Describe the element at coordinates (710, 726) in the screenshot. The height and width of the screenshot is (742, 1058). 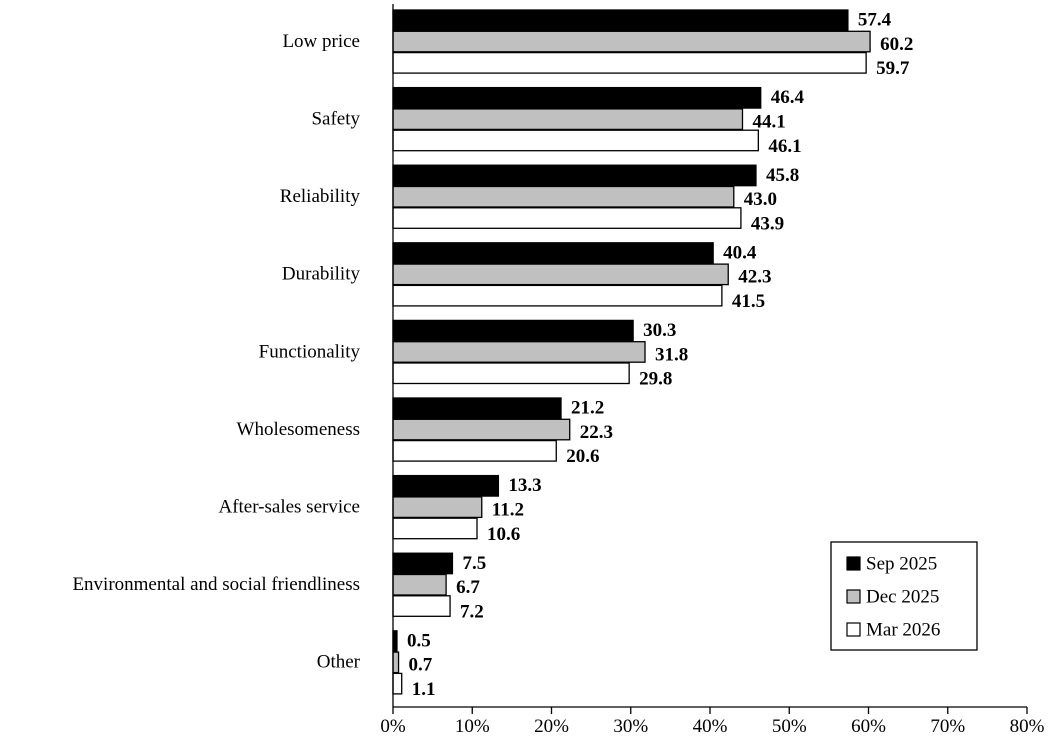
I see `x-tick-label: 40%` at that location.